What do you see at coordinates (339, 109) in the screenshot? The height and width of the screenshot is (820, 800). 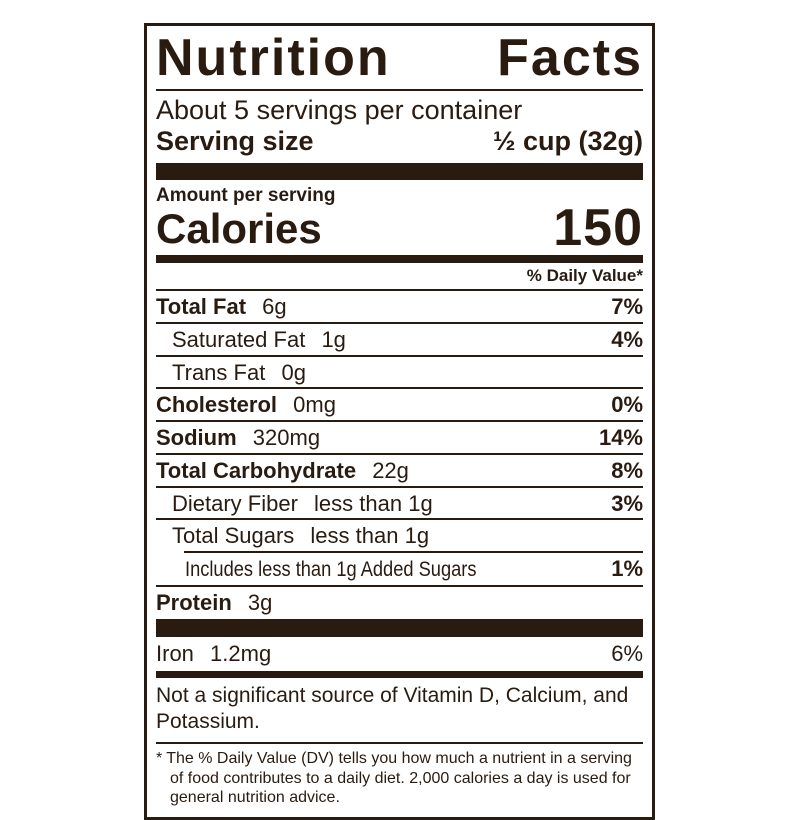 I see `servings-per-container: About 5 servings per container` at bounding box center [339, 109].